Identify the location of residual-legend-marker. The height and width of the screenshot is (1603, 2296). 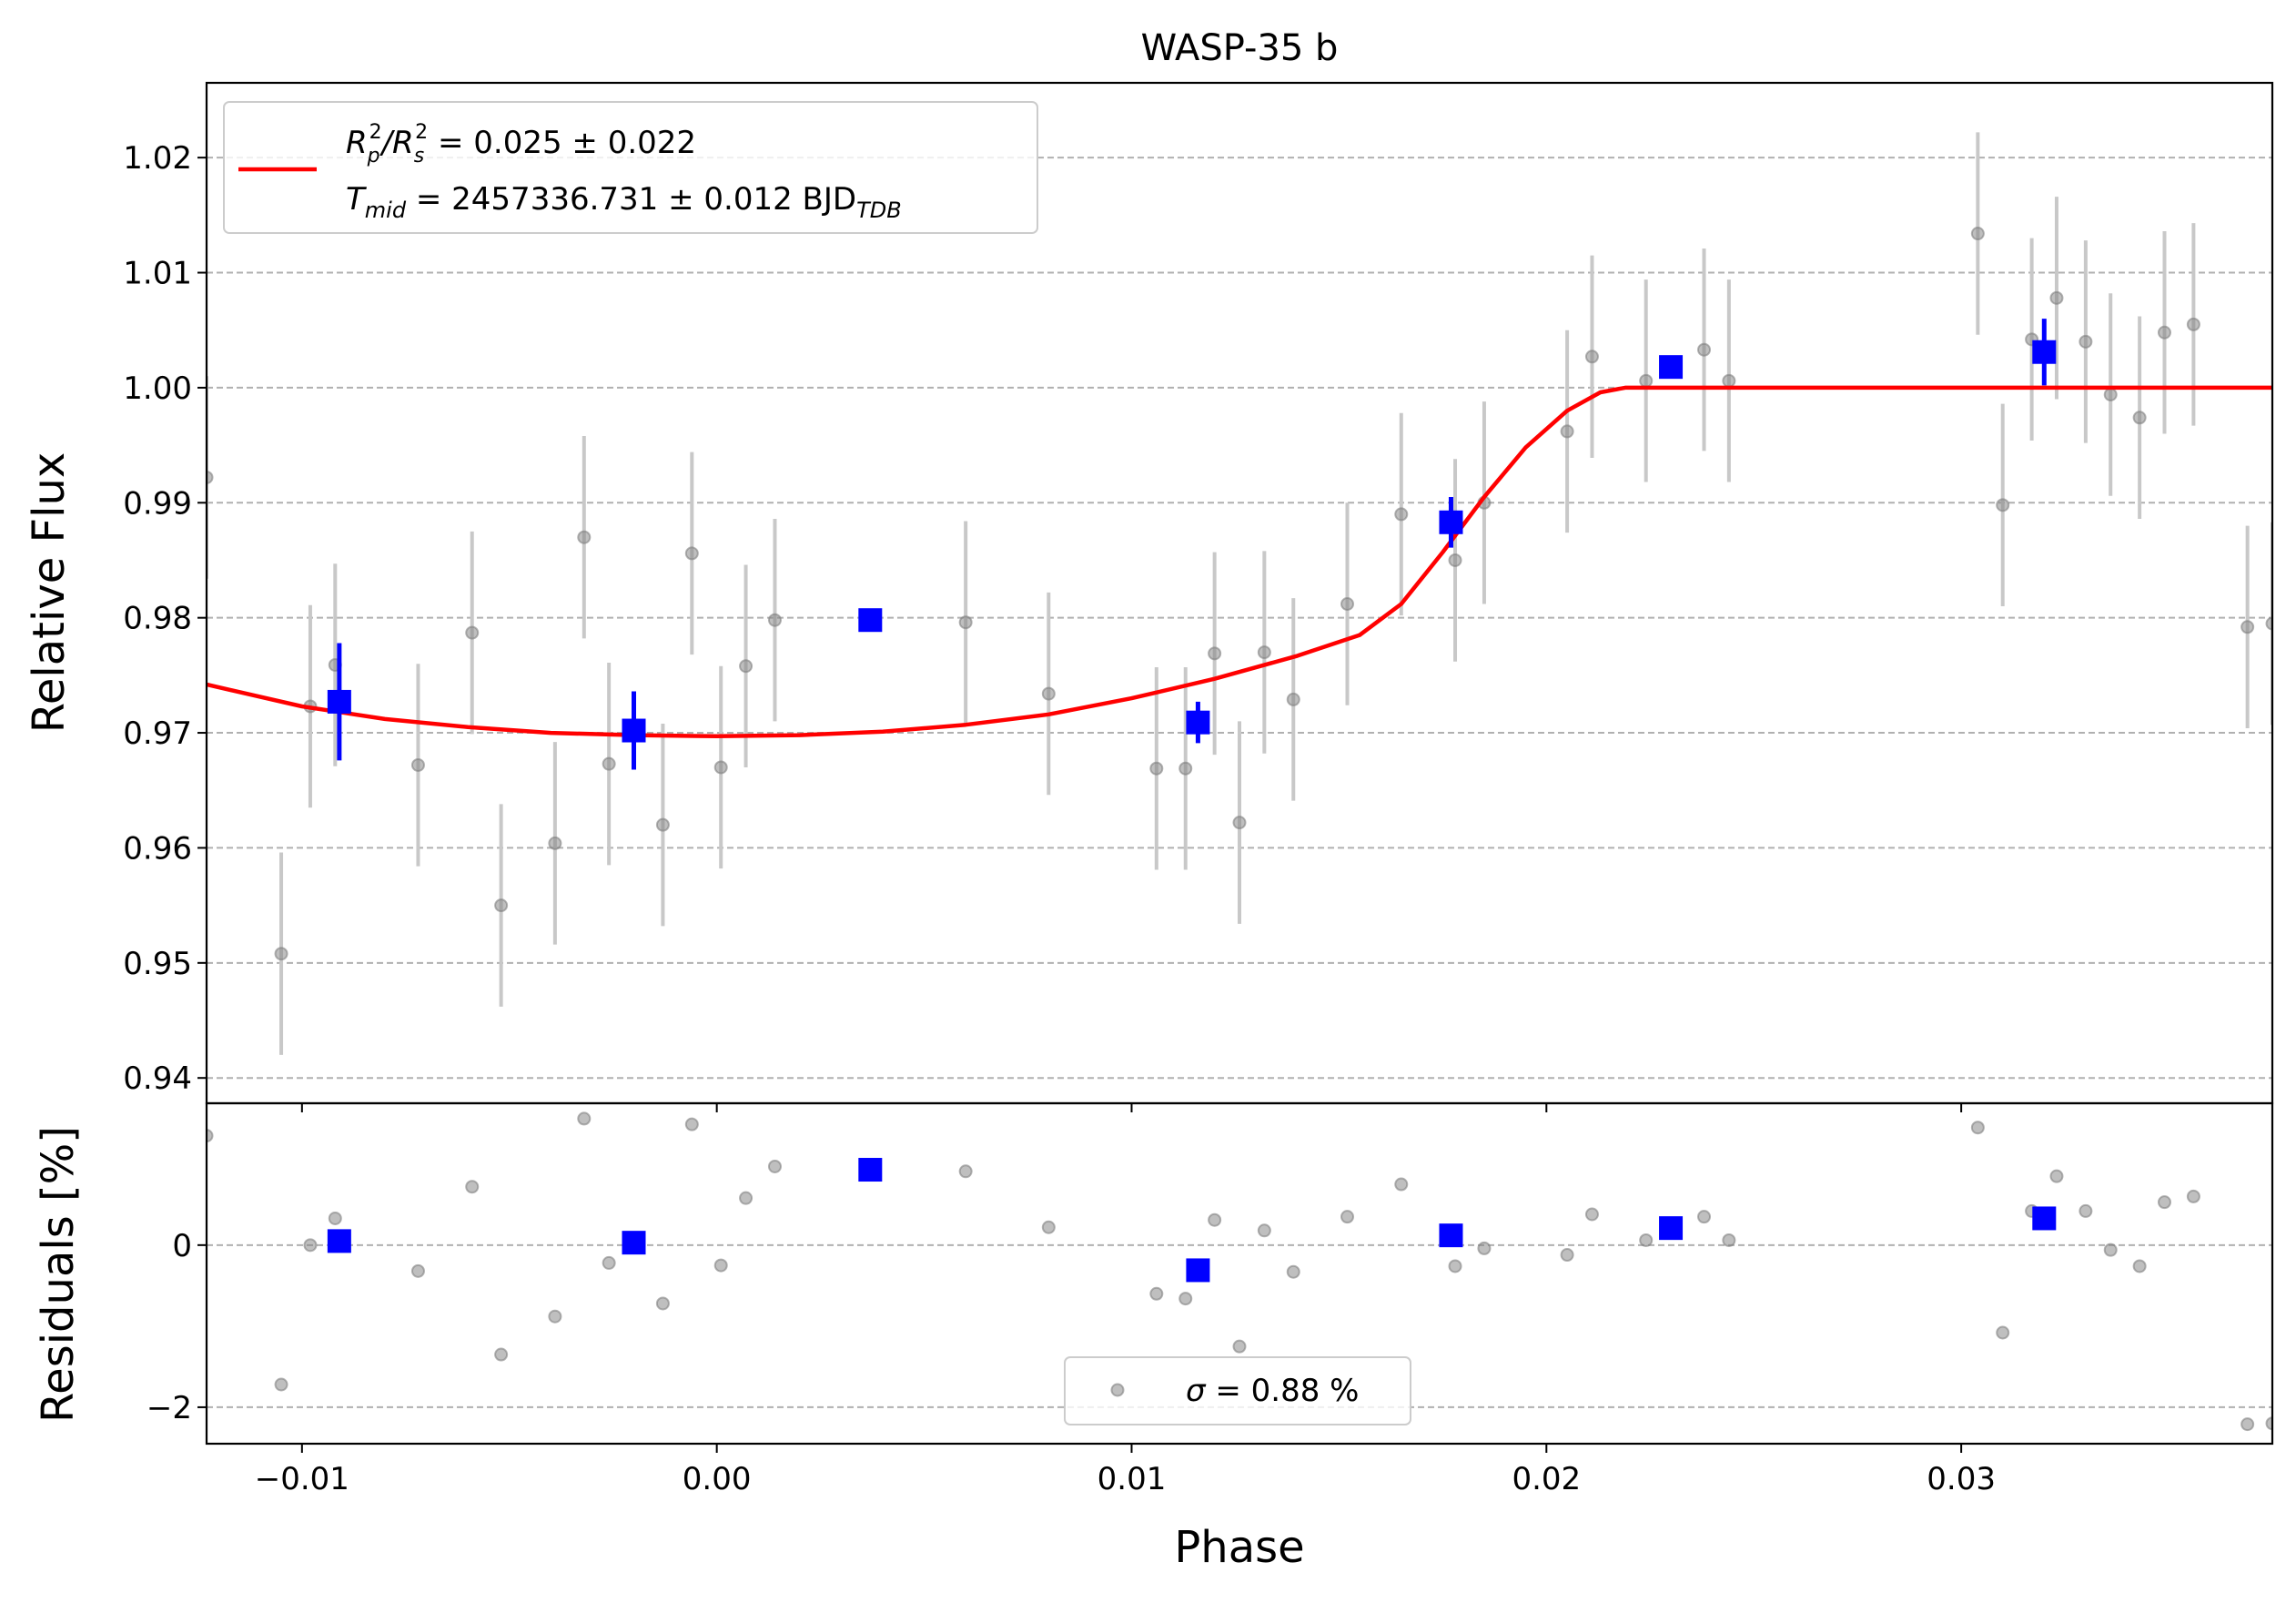
(1117, 1390).